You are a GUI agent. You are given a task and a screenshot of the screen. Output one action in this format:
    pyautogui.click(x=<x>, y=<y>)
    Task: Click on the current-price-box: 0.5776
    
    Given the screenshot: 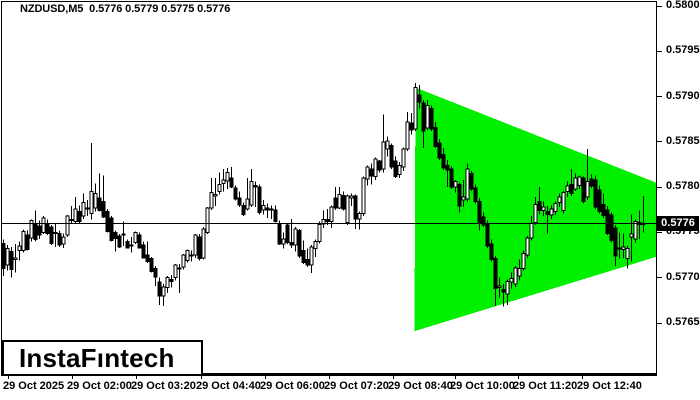 What is the action you would take?
    pyautogui.click(x=678, y=223)
    